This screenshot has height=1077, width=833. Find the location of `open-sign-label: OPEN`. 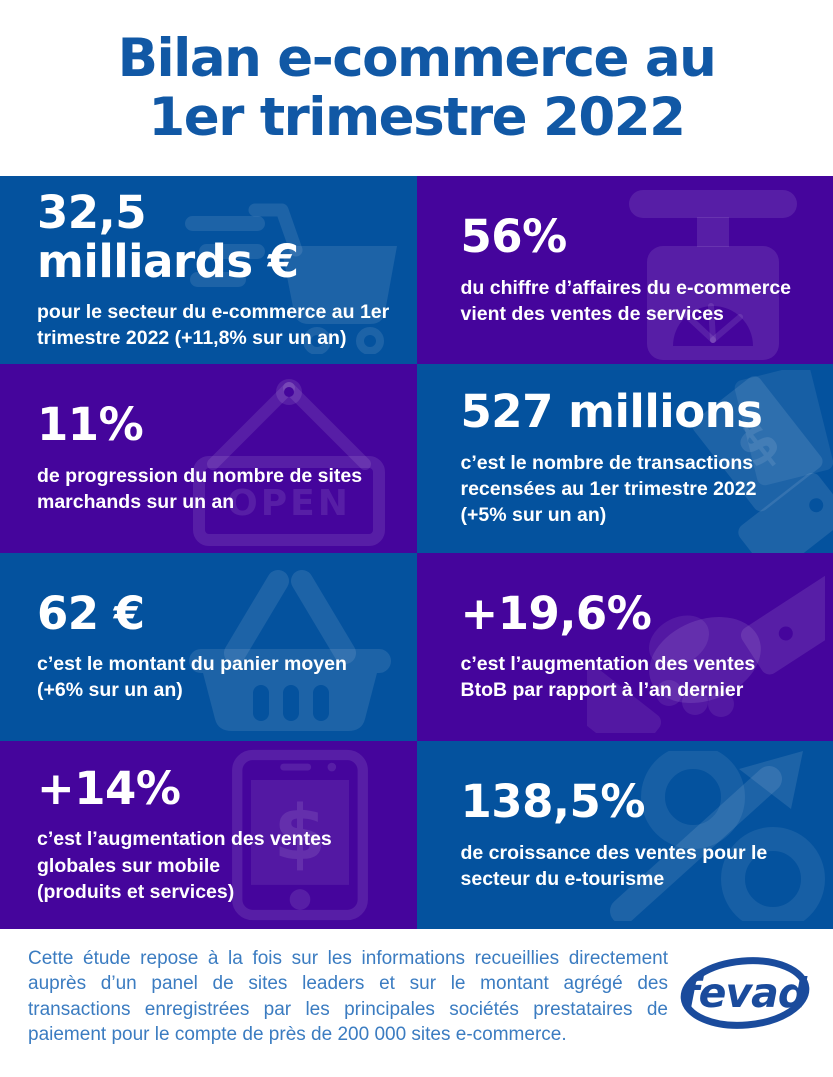

open-sign-label: OPEN is located at coordinates (289, 503).